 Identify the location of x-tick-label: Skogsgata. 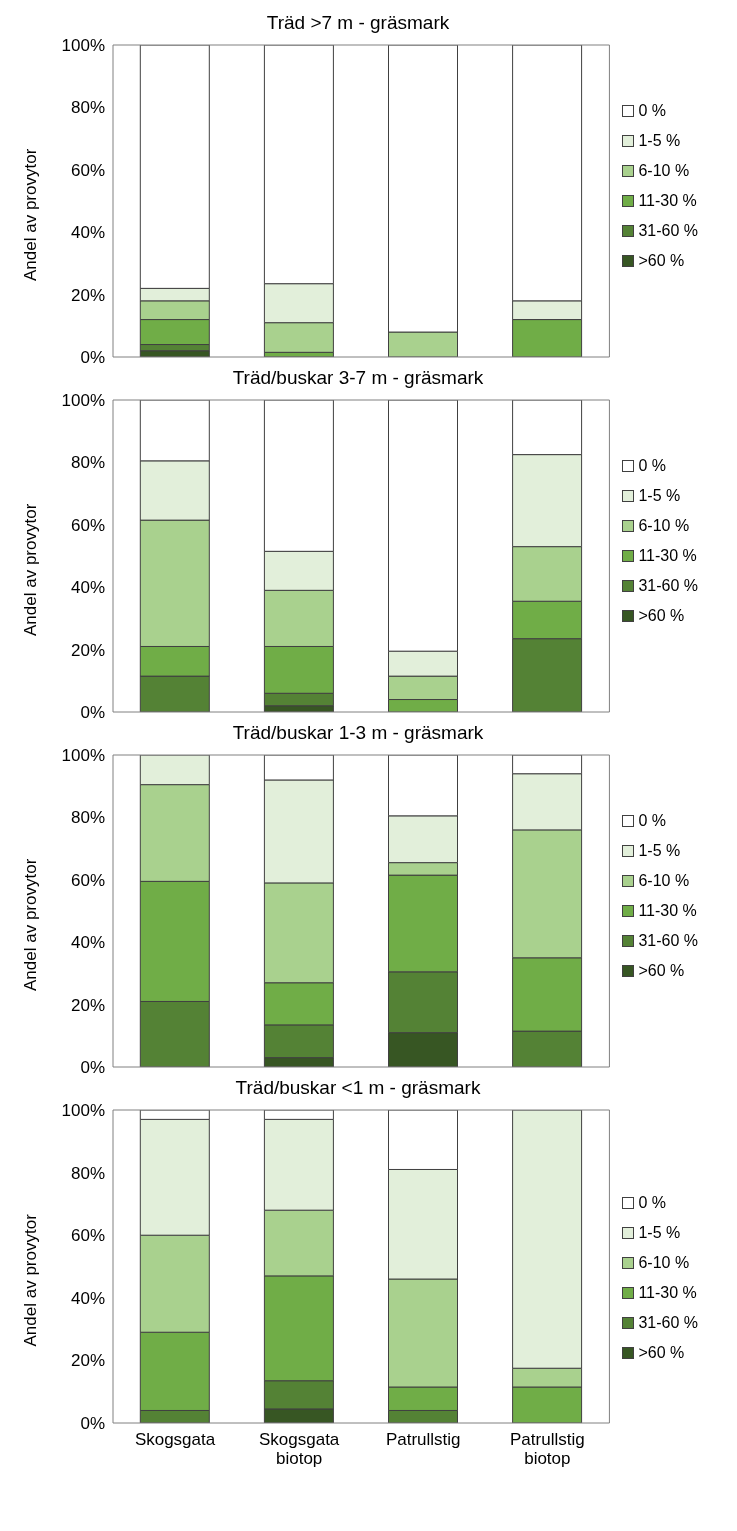
(175, 1439).